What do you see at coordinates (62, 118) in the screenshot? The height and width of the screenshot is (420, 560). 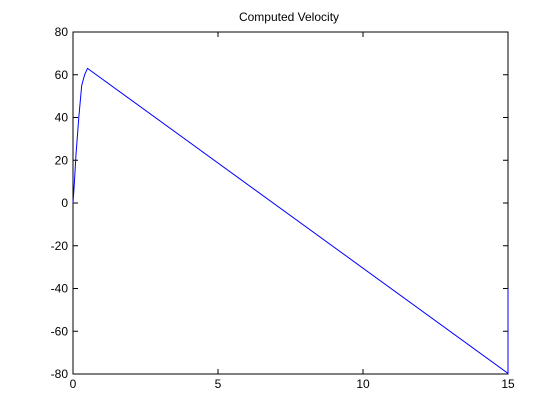 I see `y-tick-label: 40` at bounding box center [62, 118].